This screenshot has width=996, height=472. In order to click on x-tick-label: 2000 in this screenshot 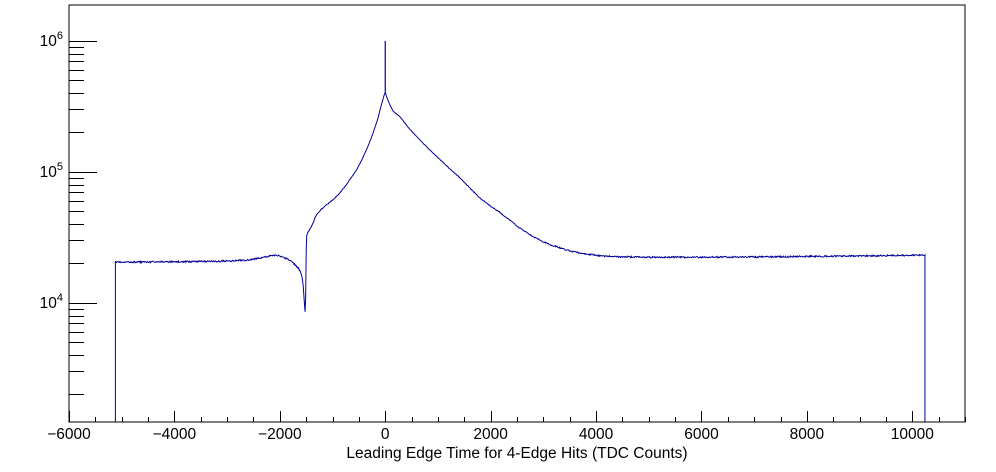, I will do `click(490, 434)`.